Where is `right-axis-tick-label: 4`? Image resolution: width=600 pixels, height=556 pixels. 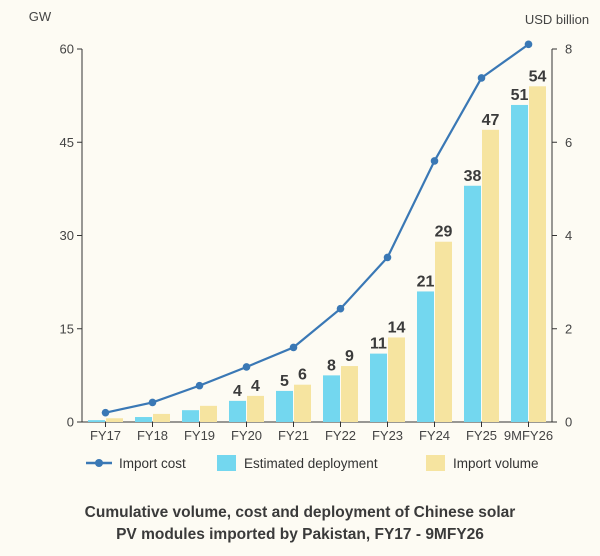
right-axis-tick-label: 4 is located at coordinates (568, 235).